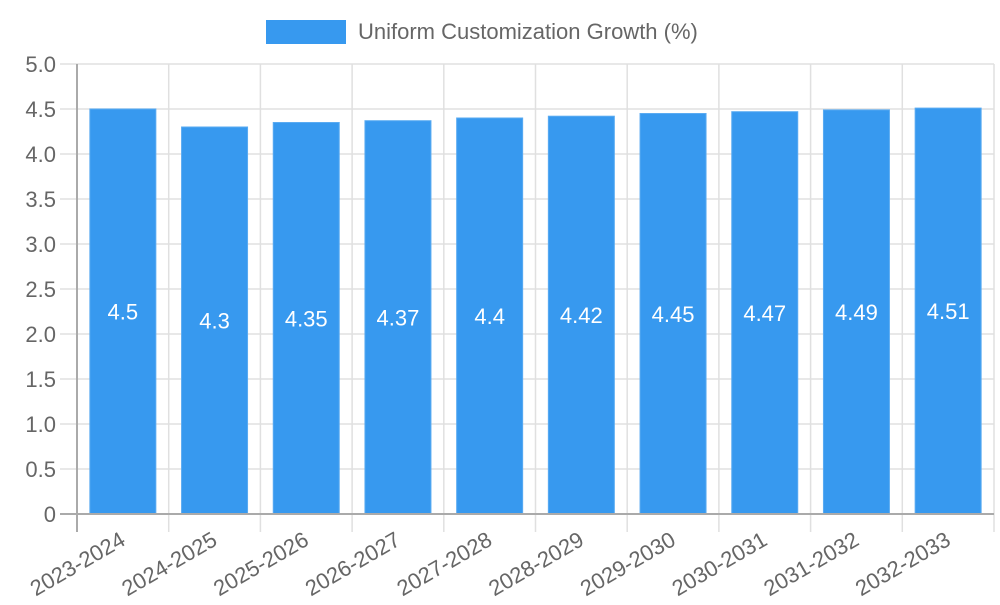 The width and height of the screenshot is (1000, 605). I want to click on x-tick-label: 2032-2033, so click(903, 563).